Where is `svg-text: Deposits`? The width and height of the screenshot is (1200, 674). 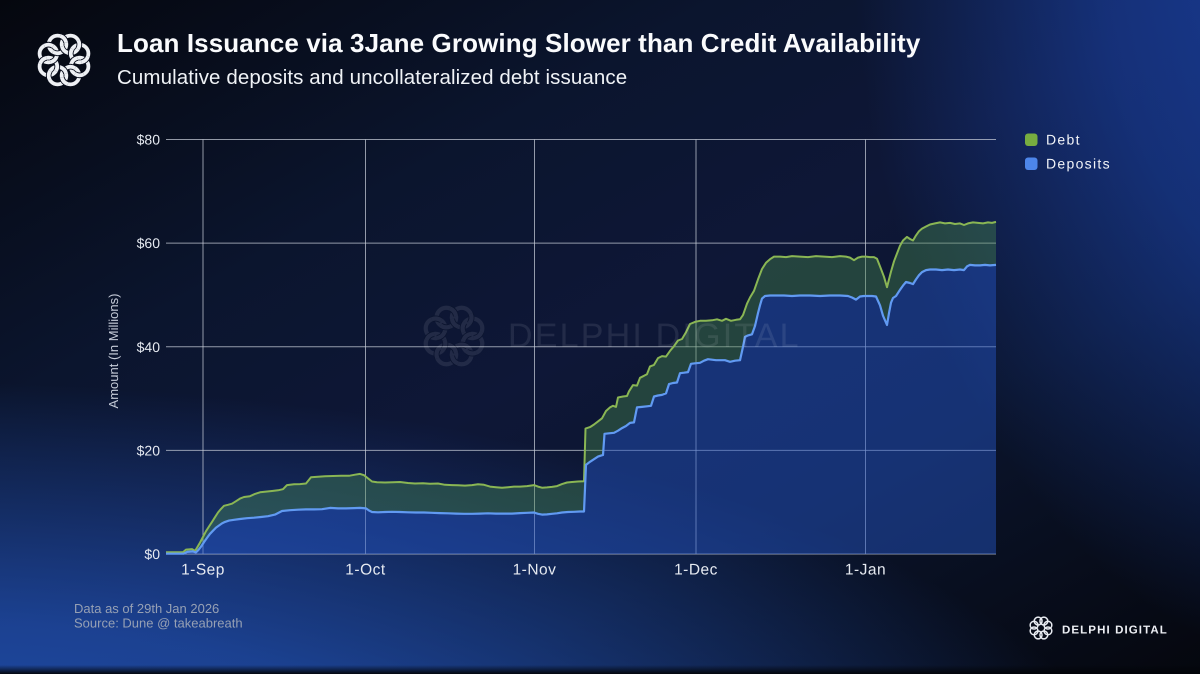 svg-text: Deposits is located at coordinates (1078, 164).